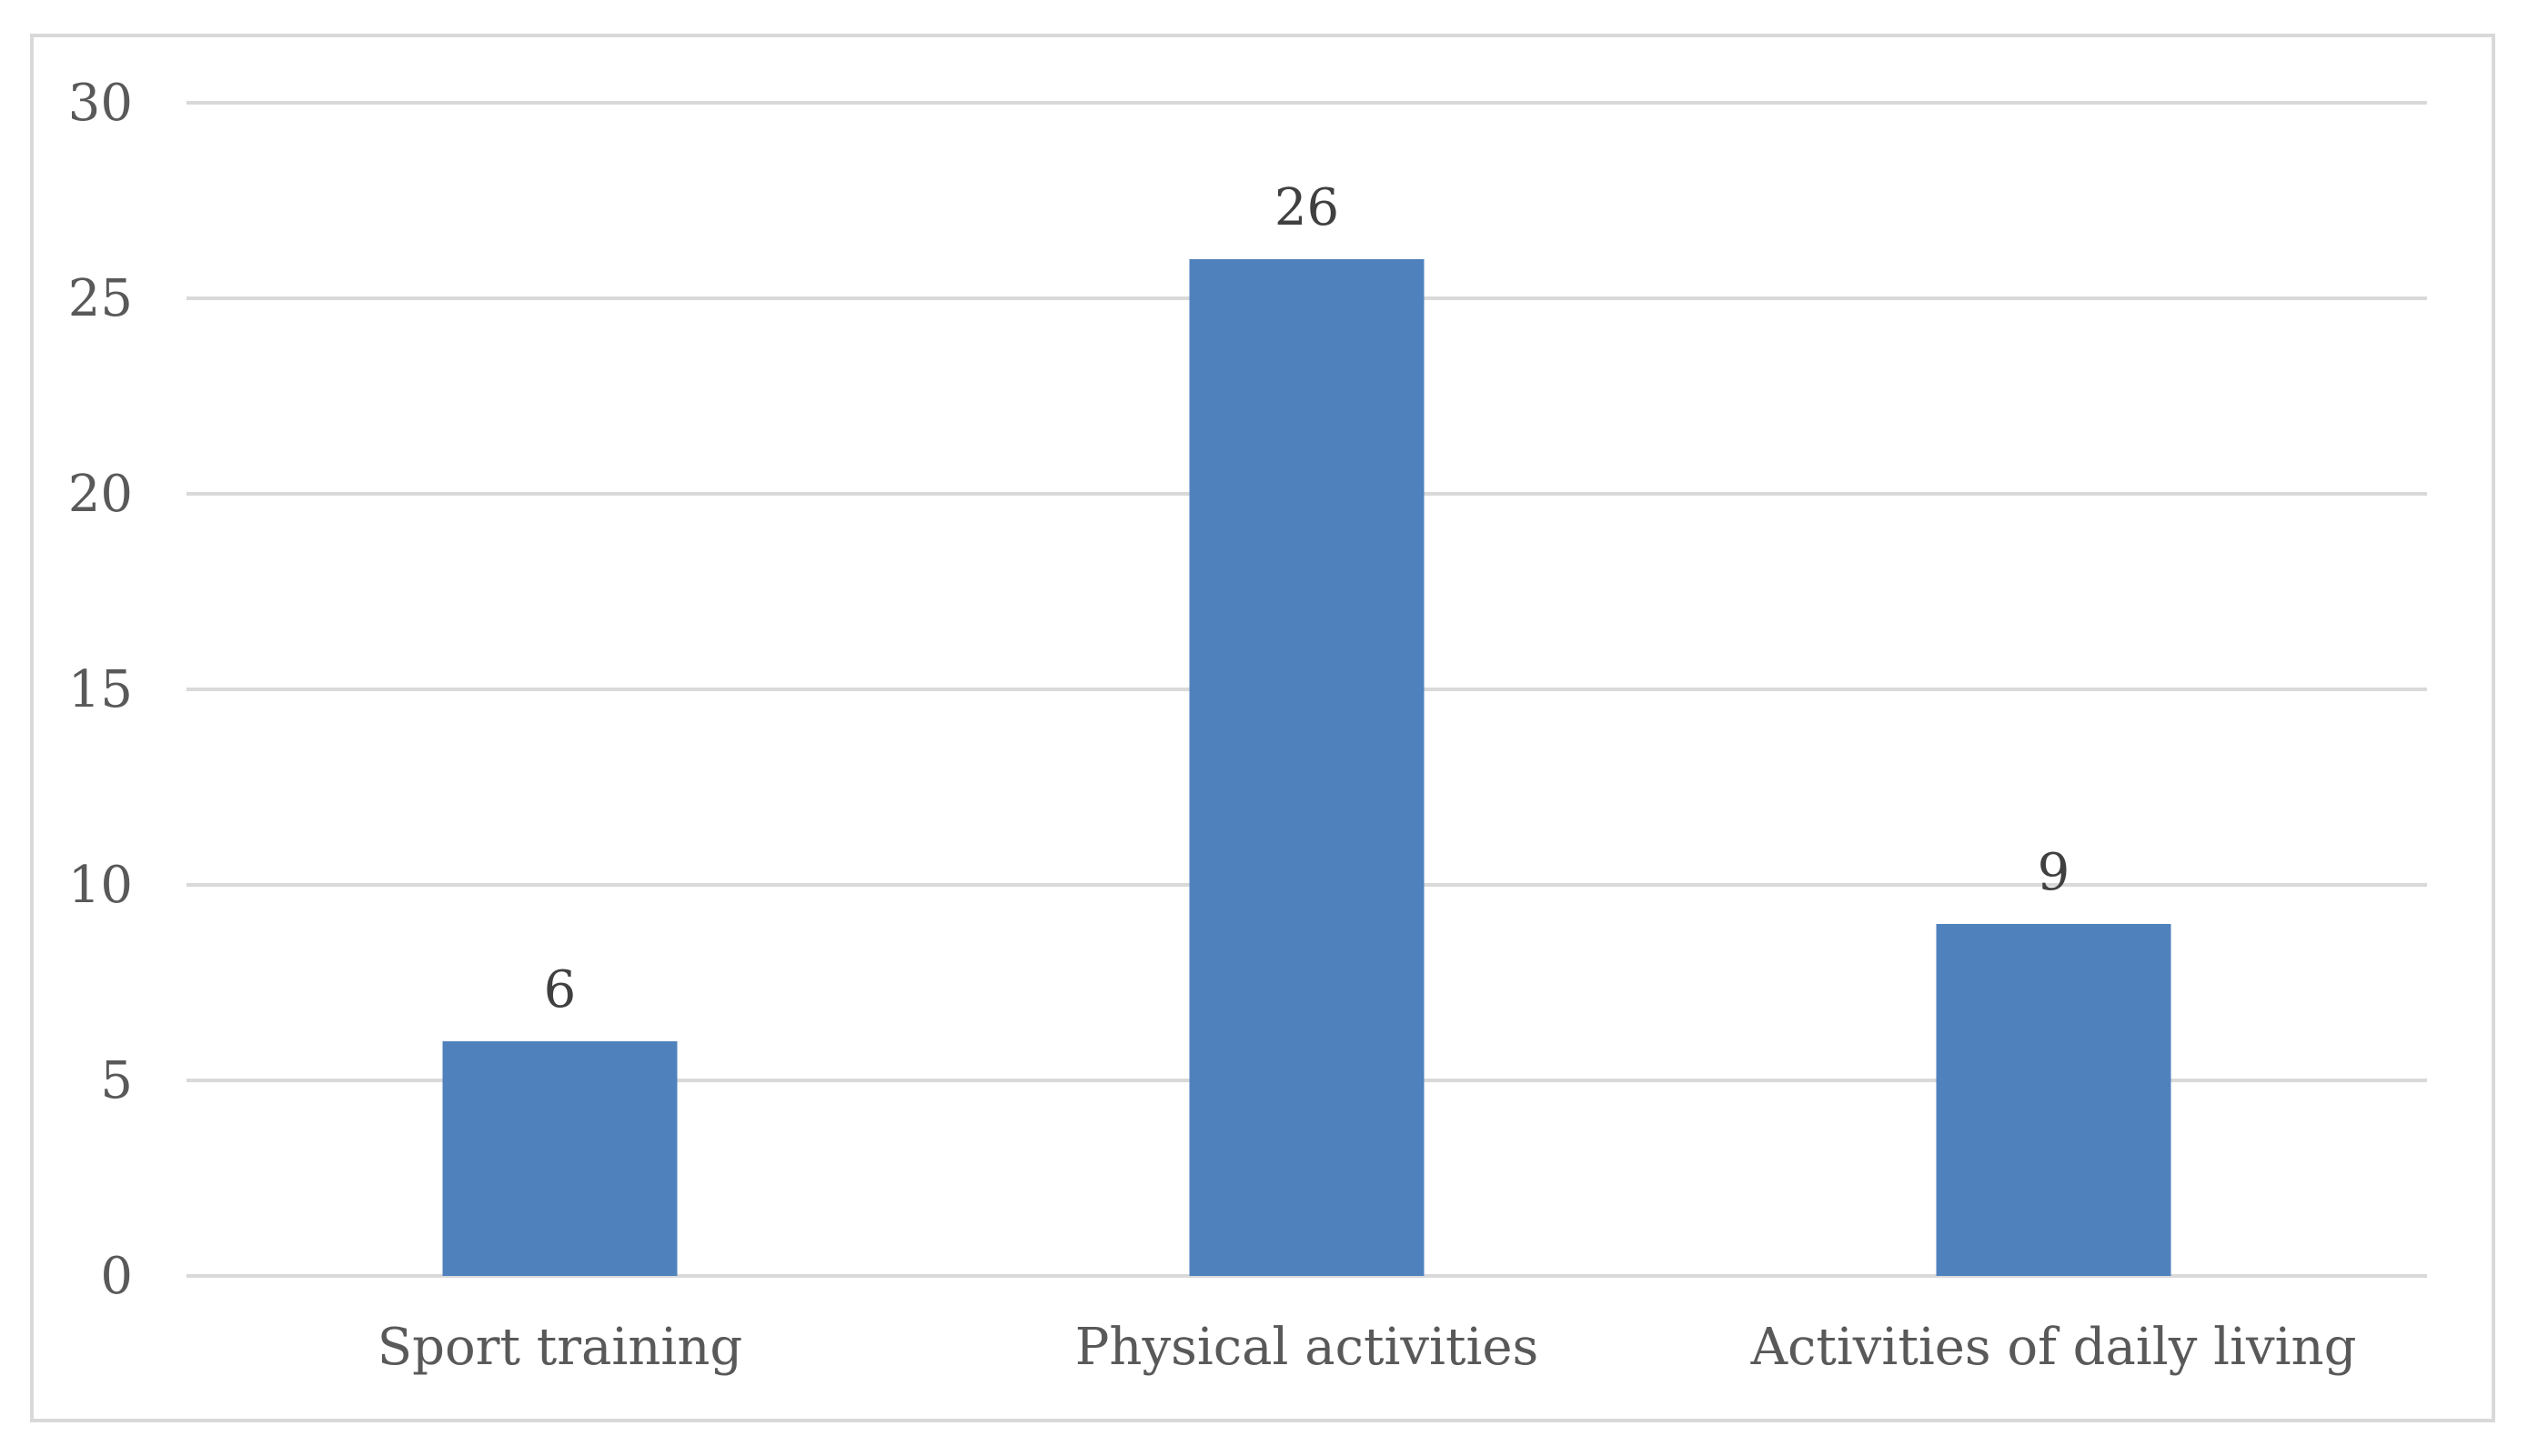  Describe the element at coordinates (100, 104) in the screenshot. I see `y-tick-label: 30` at that location.